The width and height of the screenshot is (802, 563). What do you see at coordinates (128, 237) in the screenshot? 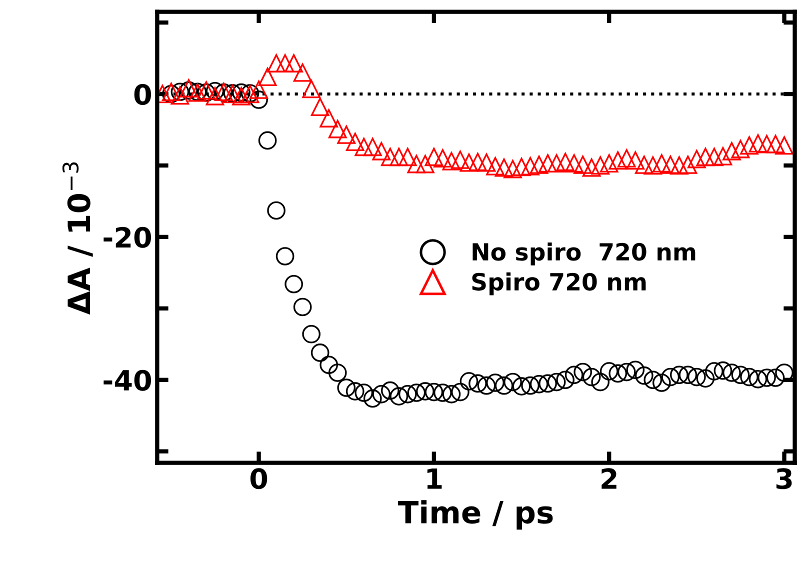
I see `y-tick-label: -20` at bounding box center [128, 237].